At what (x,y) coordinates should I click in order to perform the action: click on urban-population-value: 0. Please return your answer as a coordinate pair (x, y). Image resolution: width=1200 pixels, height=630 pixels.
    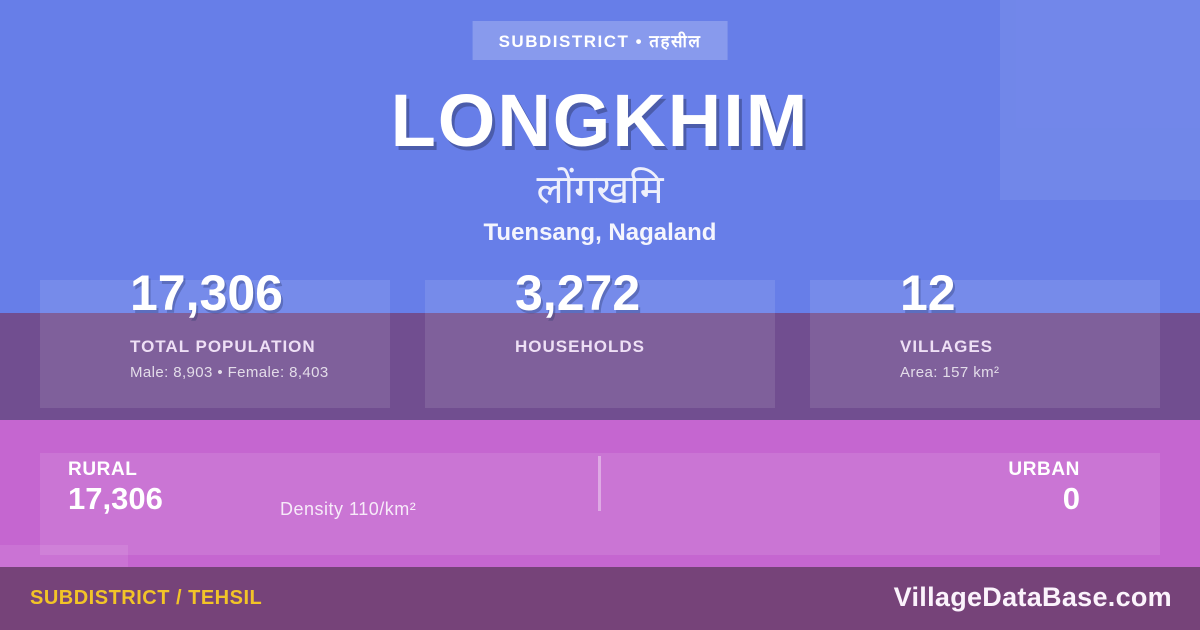
    Looking at the image, I should click on (1071, 498).